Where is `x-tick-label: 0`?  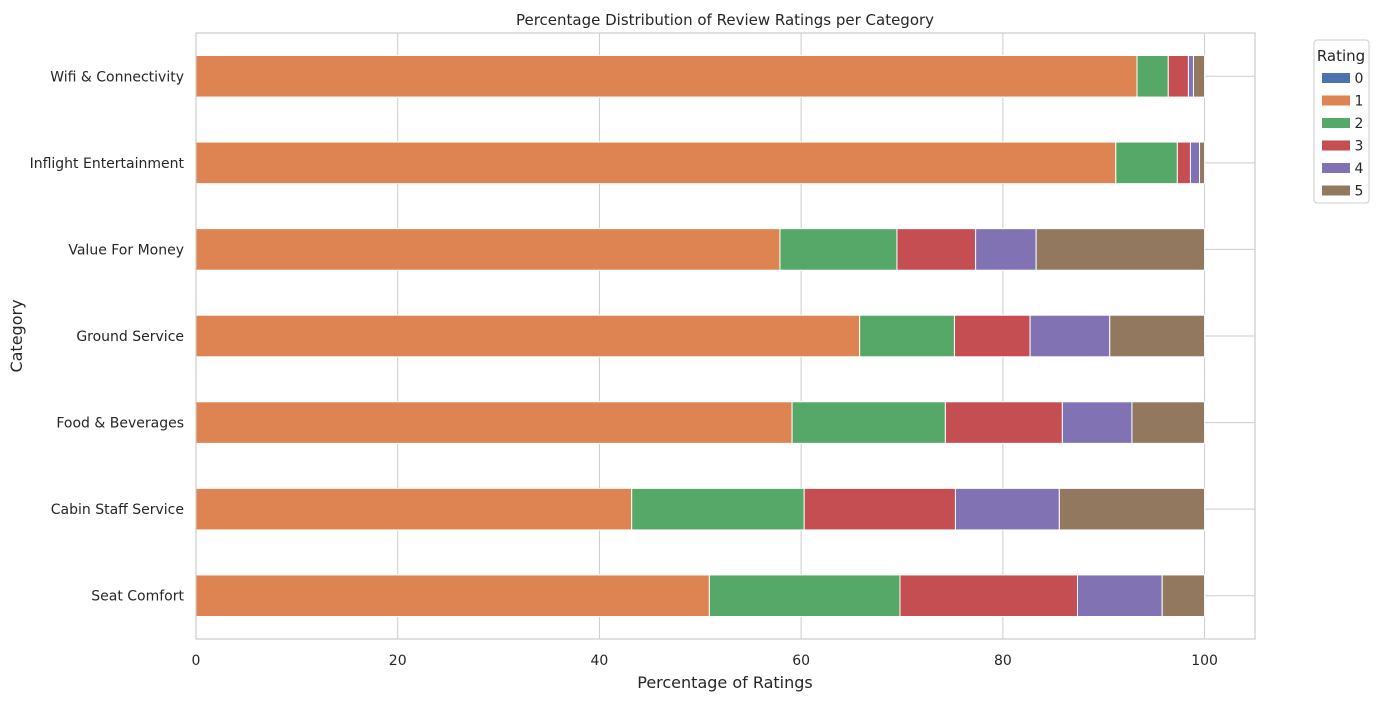
x-tick-label: 0 is located at coordinates (196, 661).